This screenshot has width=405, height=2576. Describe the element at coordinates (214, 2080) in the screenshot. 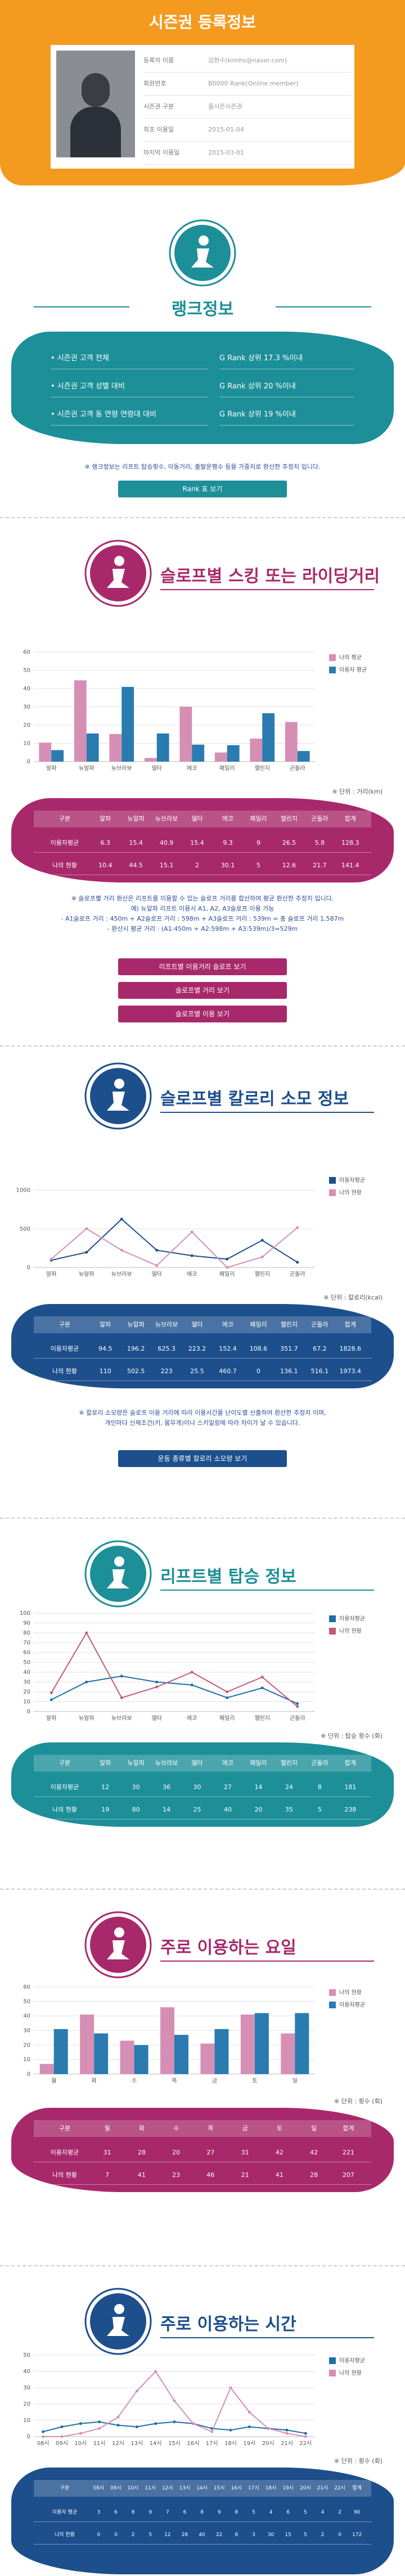

I see `x-tick-label: 금` at that location.